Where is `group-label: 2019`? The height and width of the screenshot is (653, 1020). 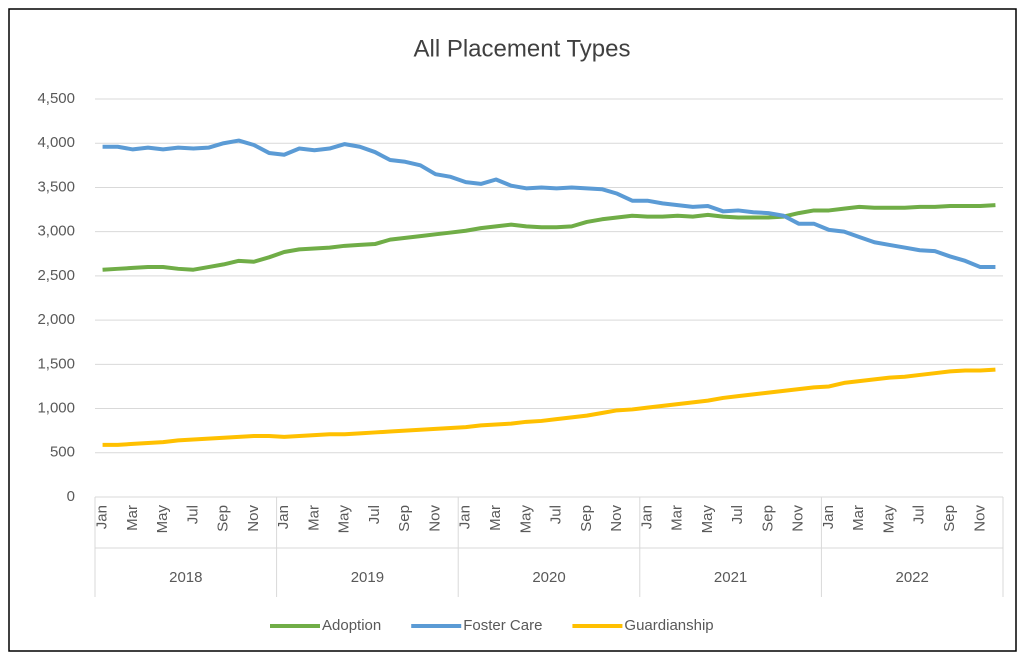
group-label: 2019 is located at coordinates (367, 577).